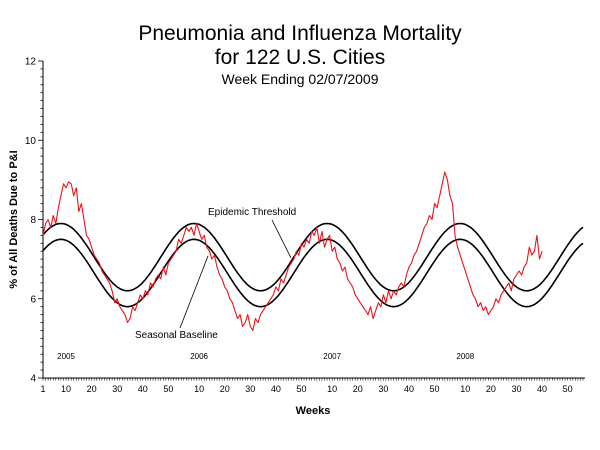  Describe the element at coordinates (176, 335) in the screenshot. I see `baseline-annotation: Seasonal Baseline` at that location.